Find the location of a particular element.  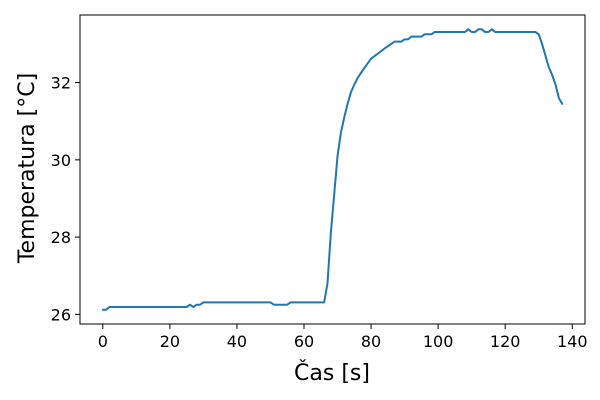

x-tick-label: 100 is located at coordinates (438, 341).